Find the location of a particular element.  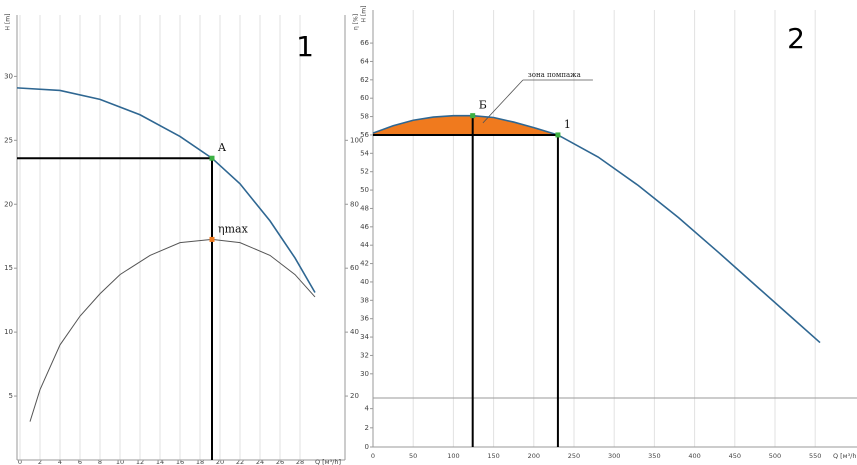

x-tick-label: 250 is located at coordinates (574, 456).